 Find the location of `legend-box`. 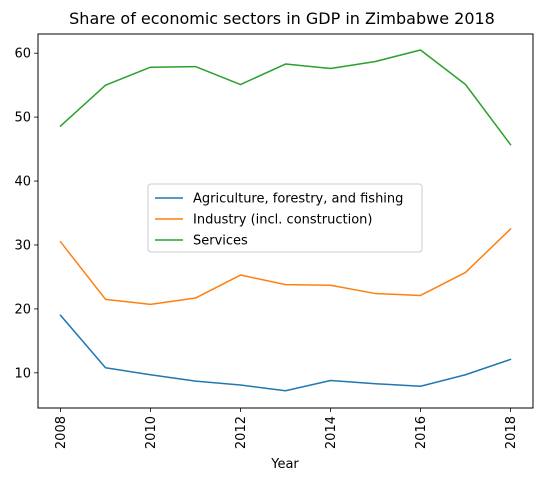

legend-box is located at coordinates (285, 218).